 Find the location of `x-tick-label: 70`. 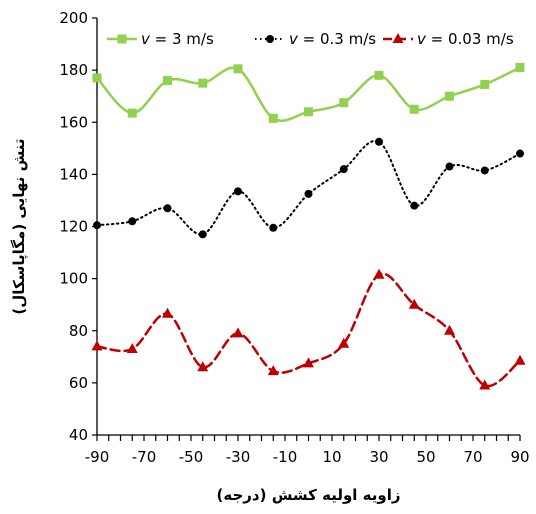

x-tick-label: 70 is located at coordinates (472, 457).